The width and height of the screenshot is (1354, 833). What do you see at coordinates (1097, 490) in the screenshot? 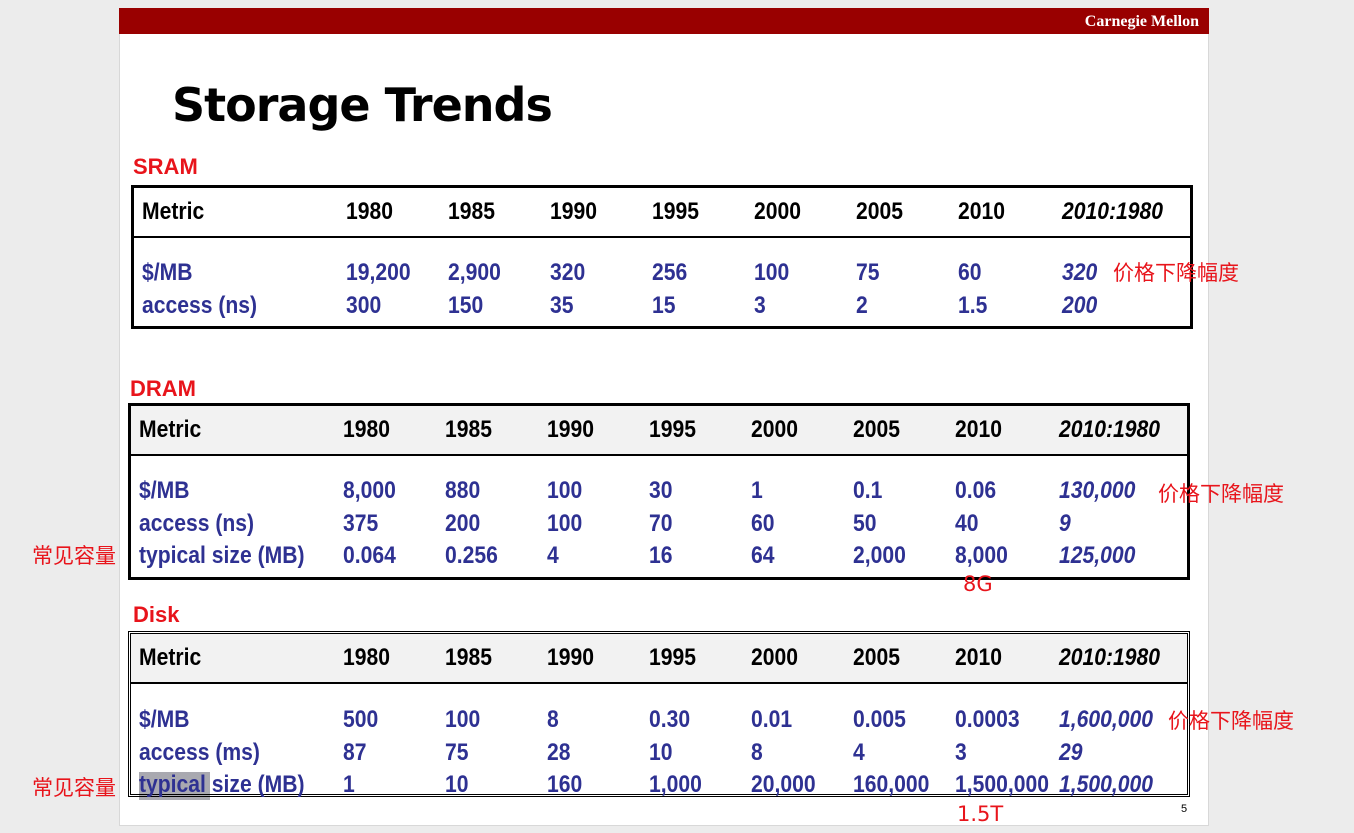
I see `table-cell: 130,000` at bounding box center [1097, 490].